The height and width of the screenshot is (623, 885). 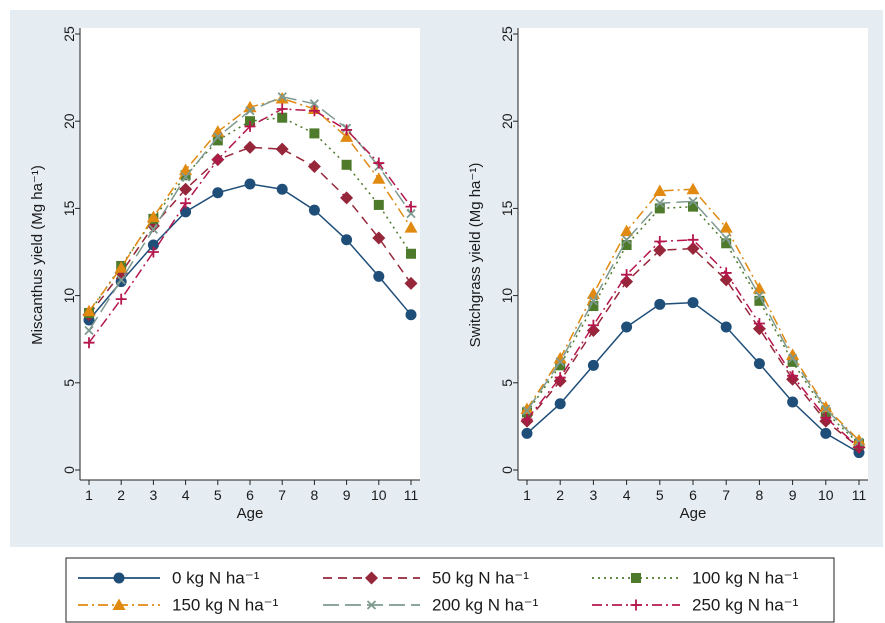 What do you see at coordinates (636, 605) in the screenshot?
I see `legend-item-5-marker` at bounding box center [636, 605].